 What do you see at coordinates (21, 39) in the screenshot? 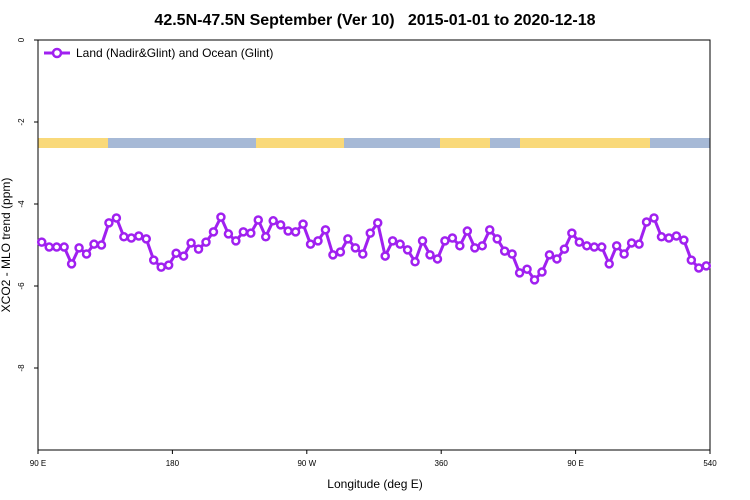
I see `y-tick-label: 0` at bounding box center [21, 39].